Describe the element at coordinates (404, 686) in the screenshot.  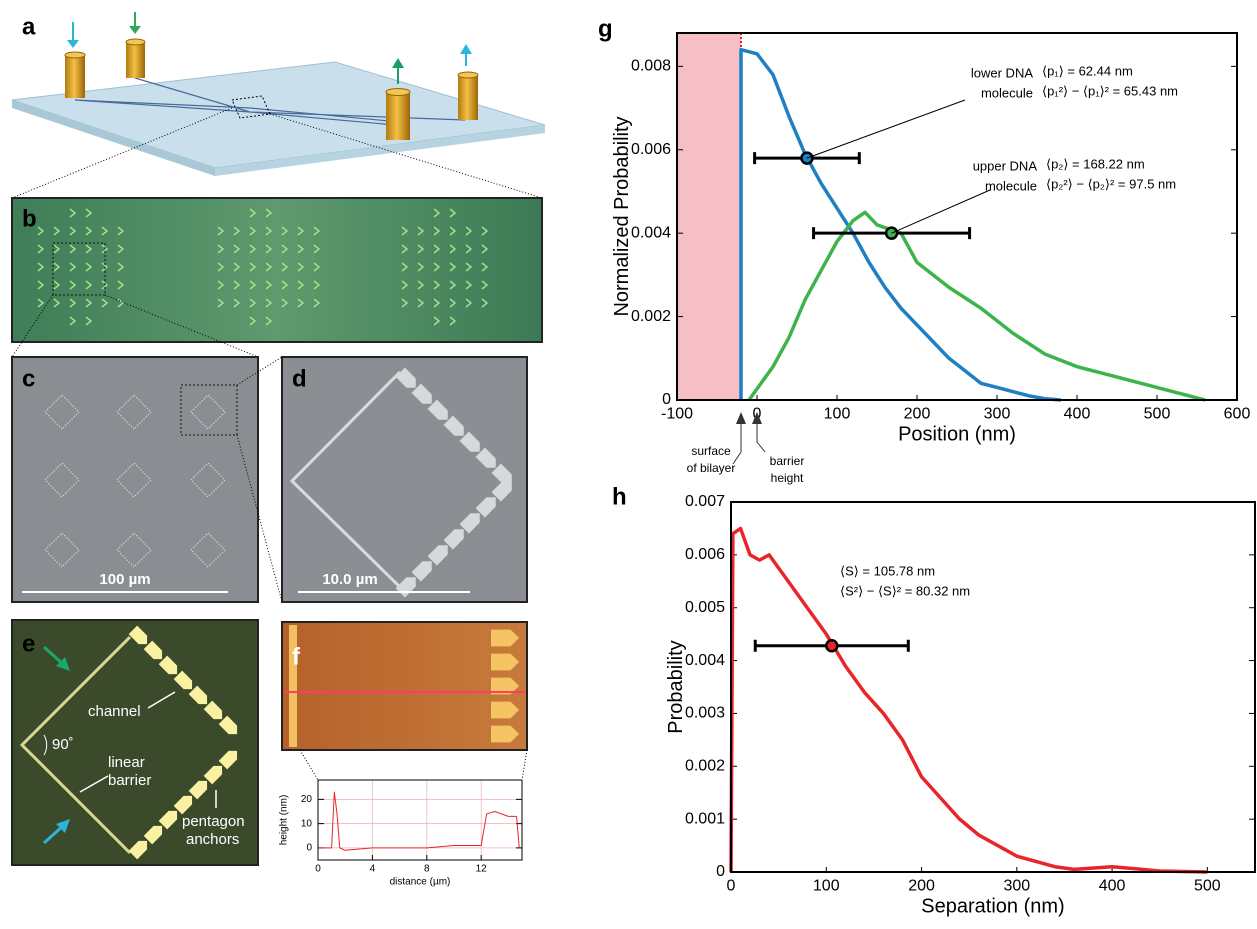
I see `panel-f-image` at that location.